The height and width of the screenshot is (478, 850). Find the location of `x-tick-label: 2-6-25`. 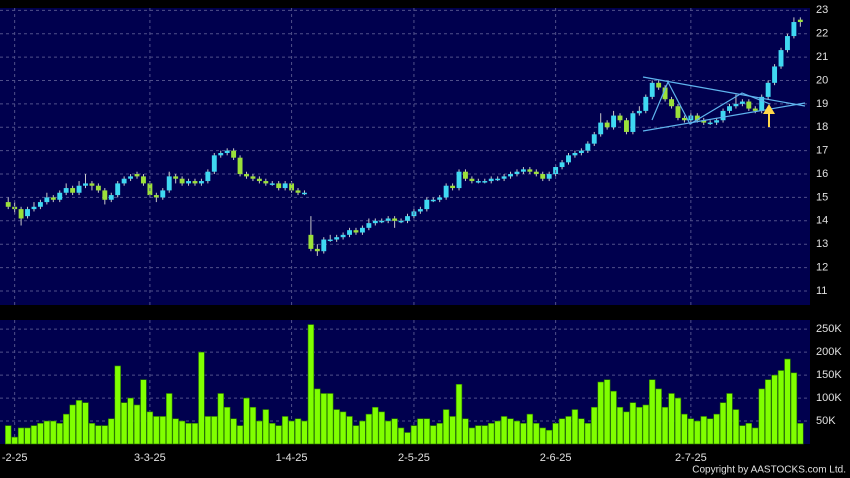

x-tick-label: 2-6-25 is located at coordinates (556, 458).